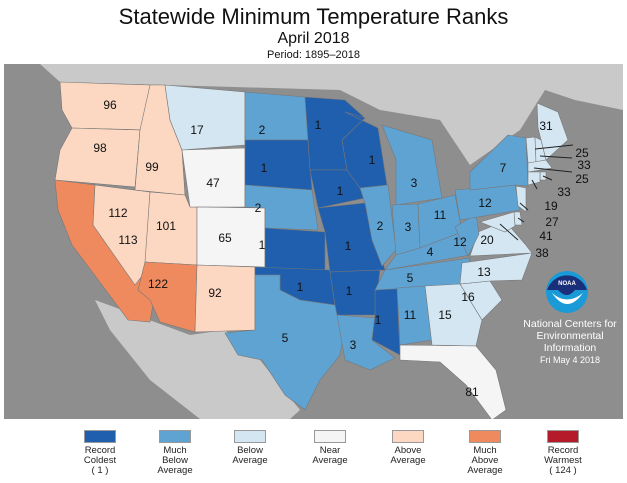 The width and height of the screenshot is (627, 483). I want to click on rank-label-ar: 1, so click(349, 291).